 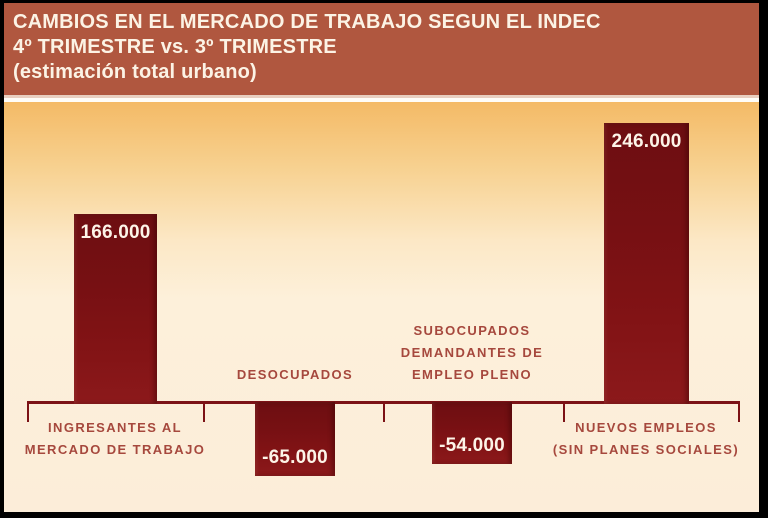 I want to click on category-label-line: DESOCUPADOS, so click(x=295, y=374).